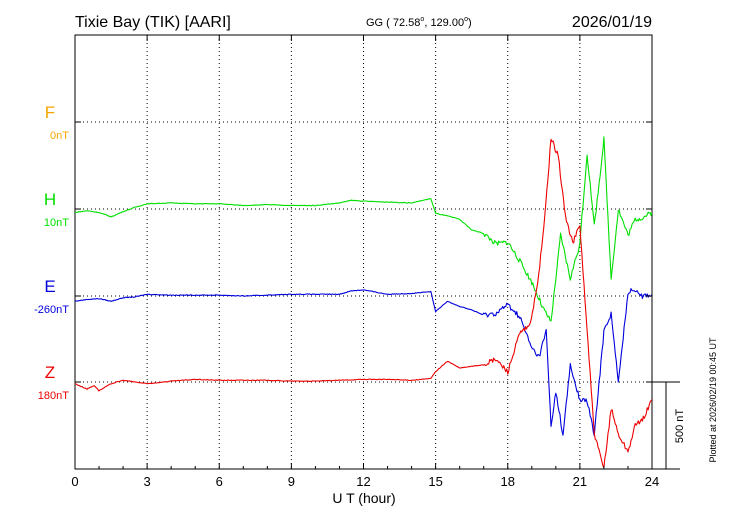 Image resolution: width=730 pixels, height=520 pixels. Describe the element at coordinates (713, 400) in the screenshot. I see `plotted-timestamp: Plotted at 2026/02/19 00:45 UT` at that location.